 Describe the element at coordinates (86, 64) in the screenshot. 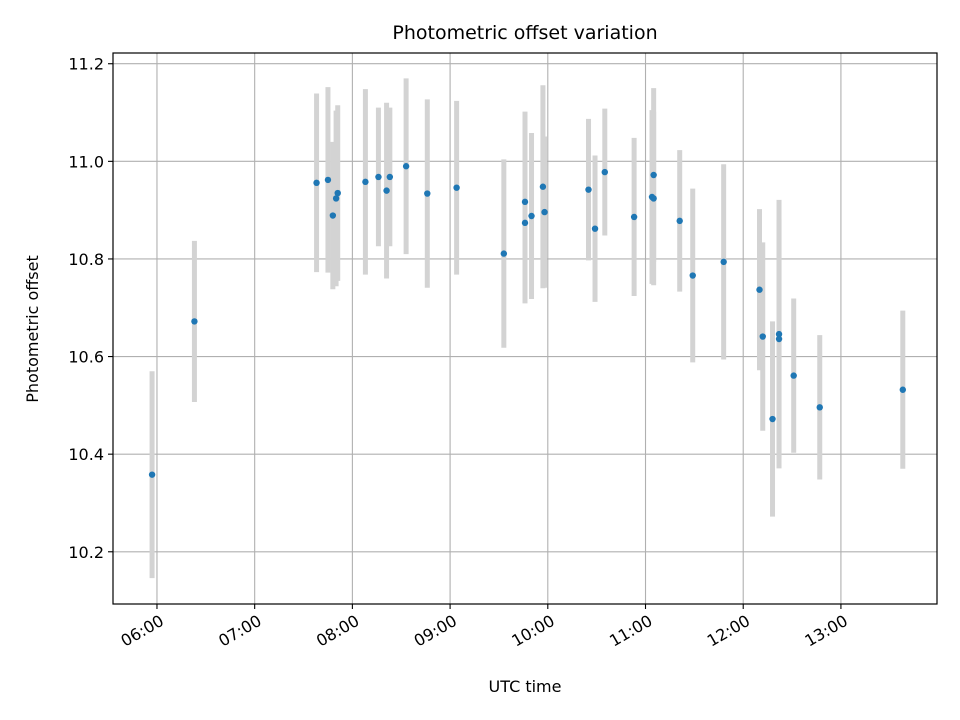

I see `y-tick-label: 11.2` at that location.